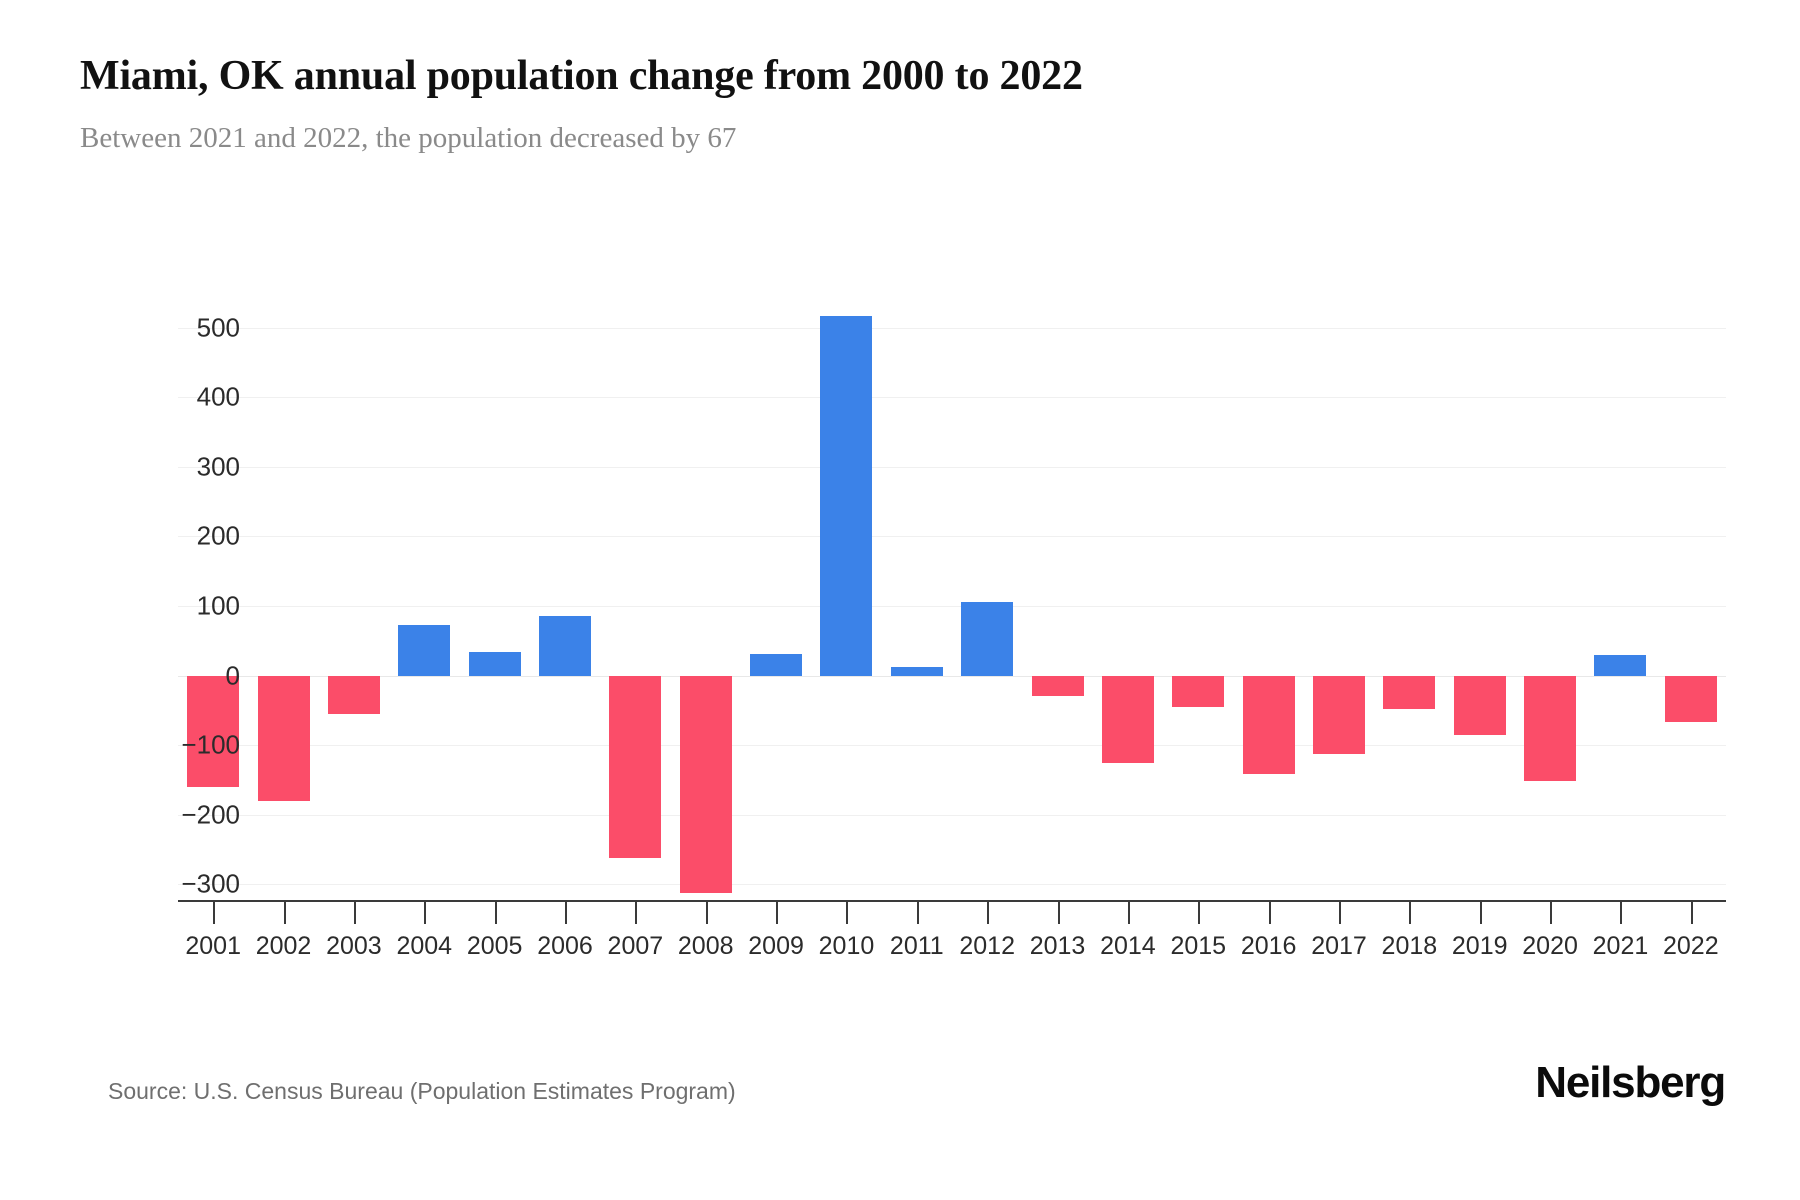 This screenshot has height=1200, width=1800. What do you see at coordinates (232, 675) in the screenshot?
I see `y-axis-tick-label: 0` at bounding box center [232, 675].